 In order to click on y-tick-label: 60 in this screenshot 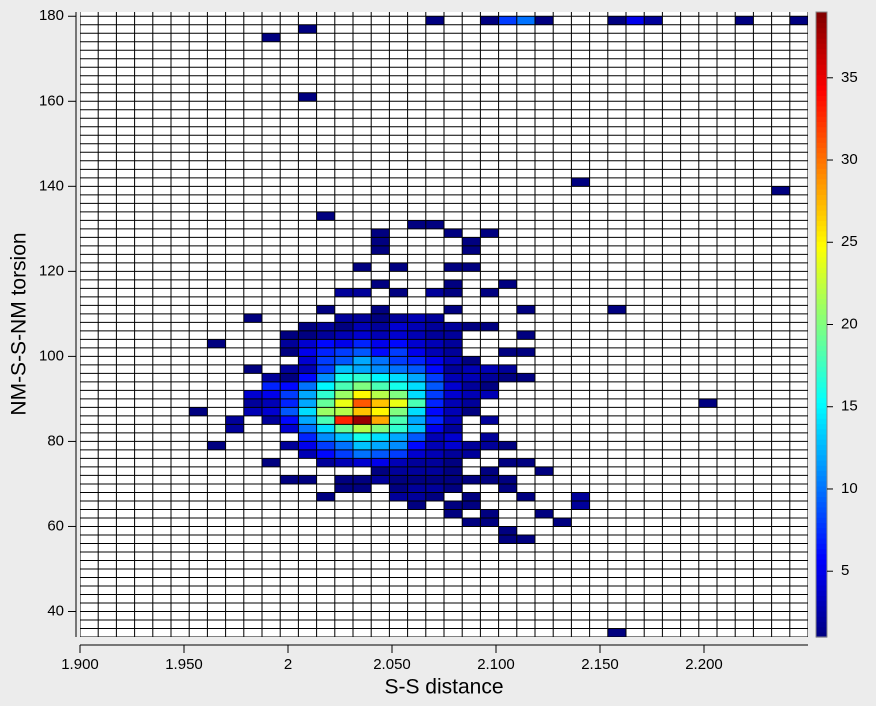, I will do `click(55, 525)`.